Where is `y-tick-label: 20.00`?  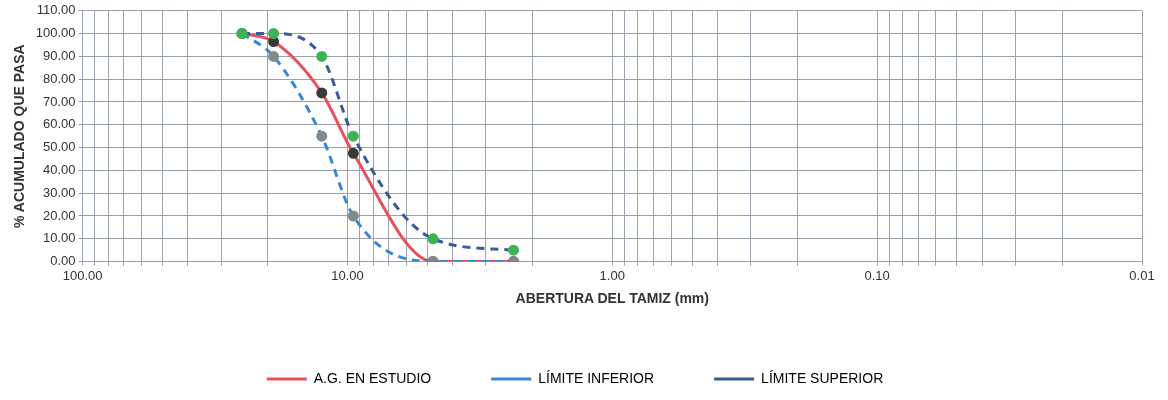 y-tick-label: 20.00 is located at coordinates (59, 215).